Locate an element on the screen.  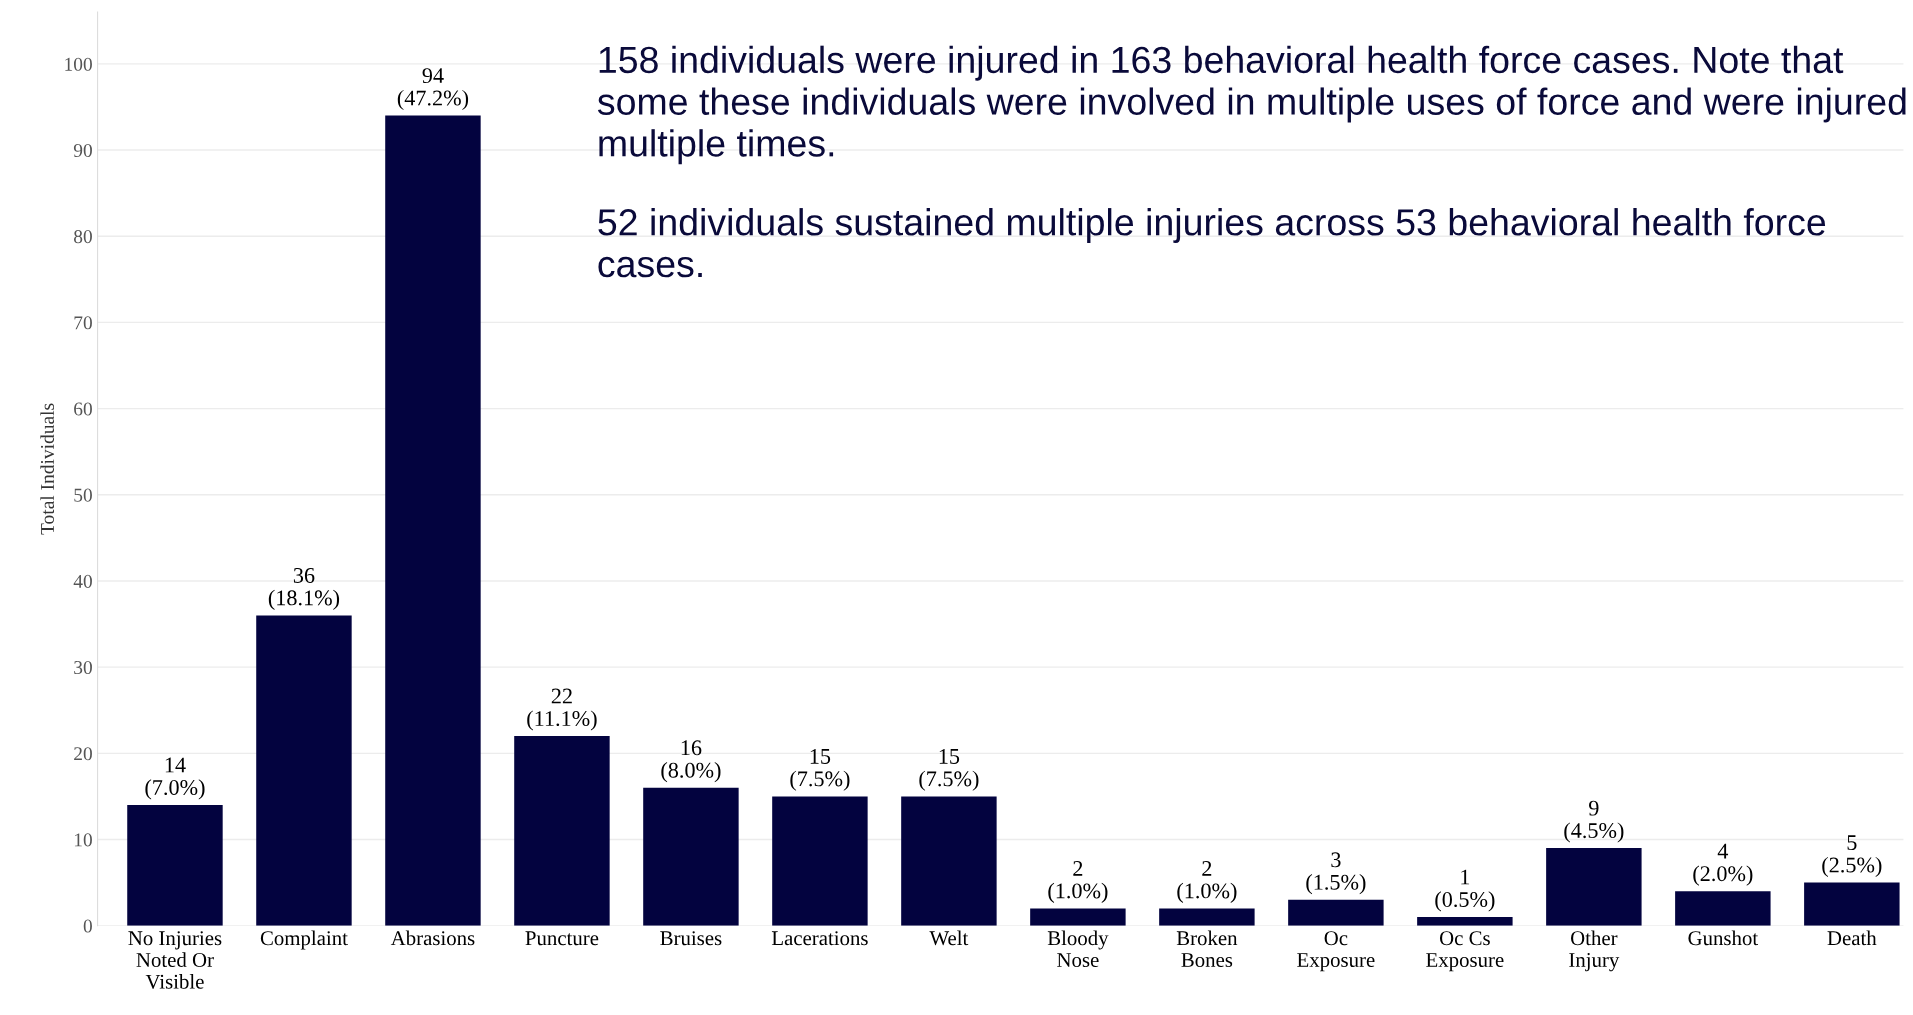
x-tick-label: Bruises is located at coordinates (691, 938).